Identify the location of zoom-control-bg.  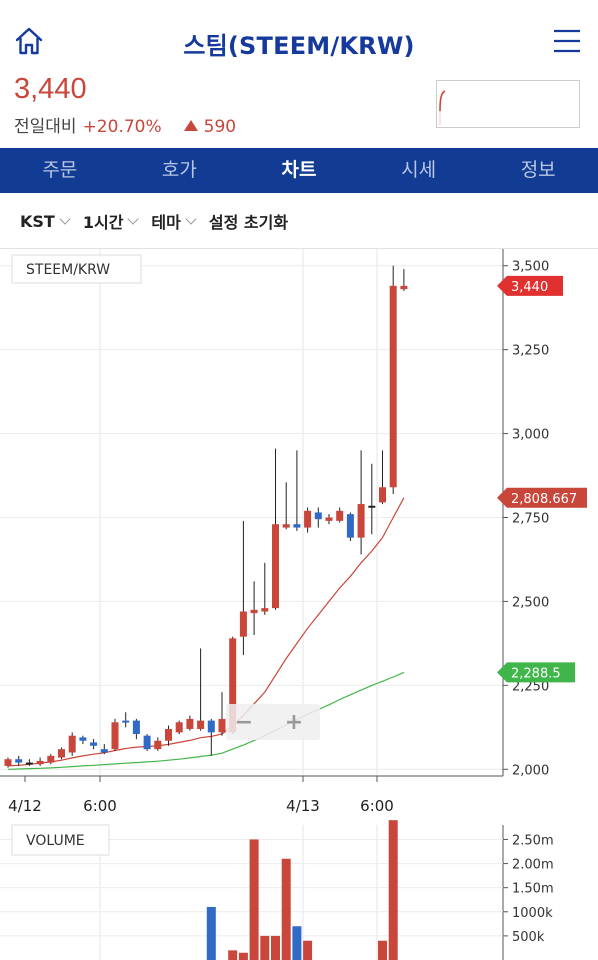
(273, 722).